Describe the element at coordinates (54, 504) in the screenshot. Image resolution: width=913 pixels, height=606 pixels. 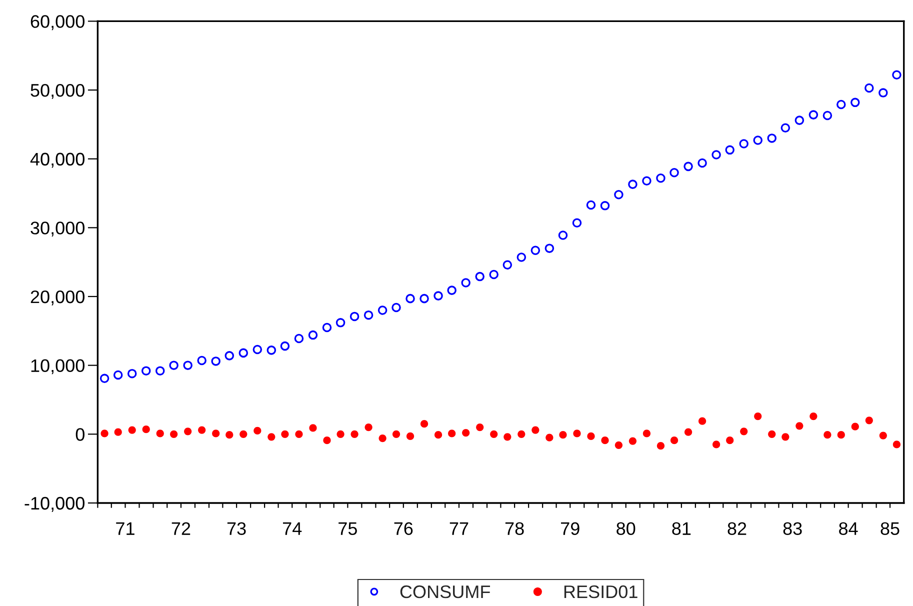
I see `y-tick-label: -10,000` at that location.